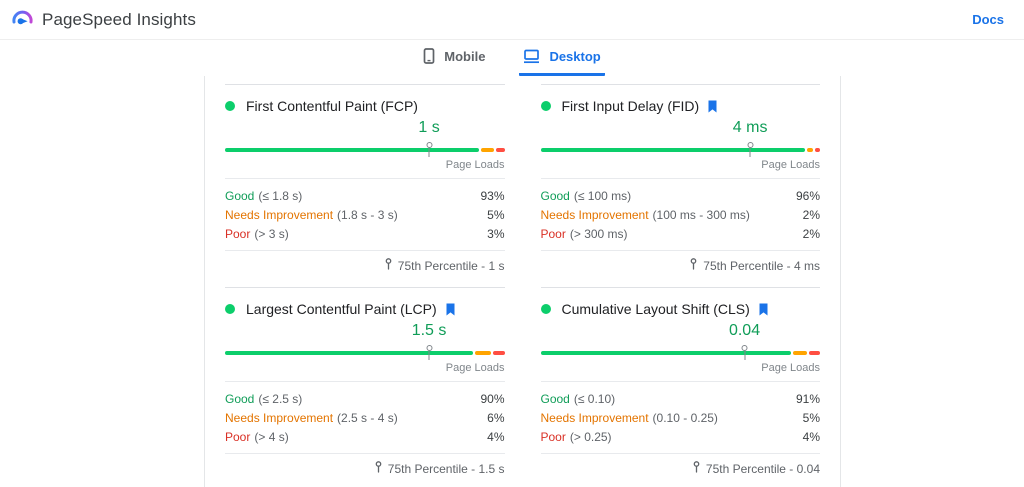 This screenshot has width=1024, height=487. Describe the element at coordinates (365, 195) in the screenshot. I see `row-good: Good (≤ 1.8 s) 93%` at that location.